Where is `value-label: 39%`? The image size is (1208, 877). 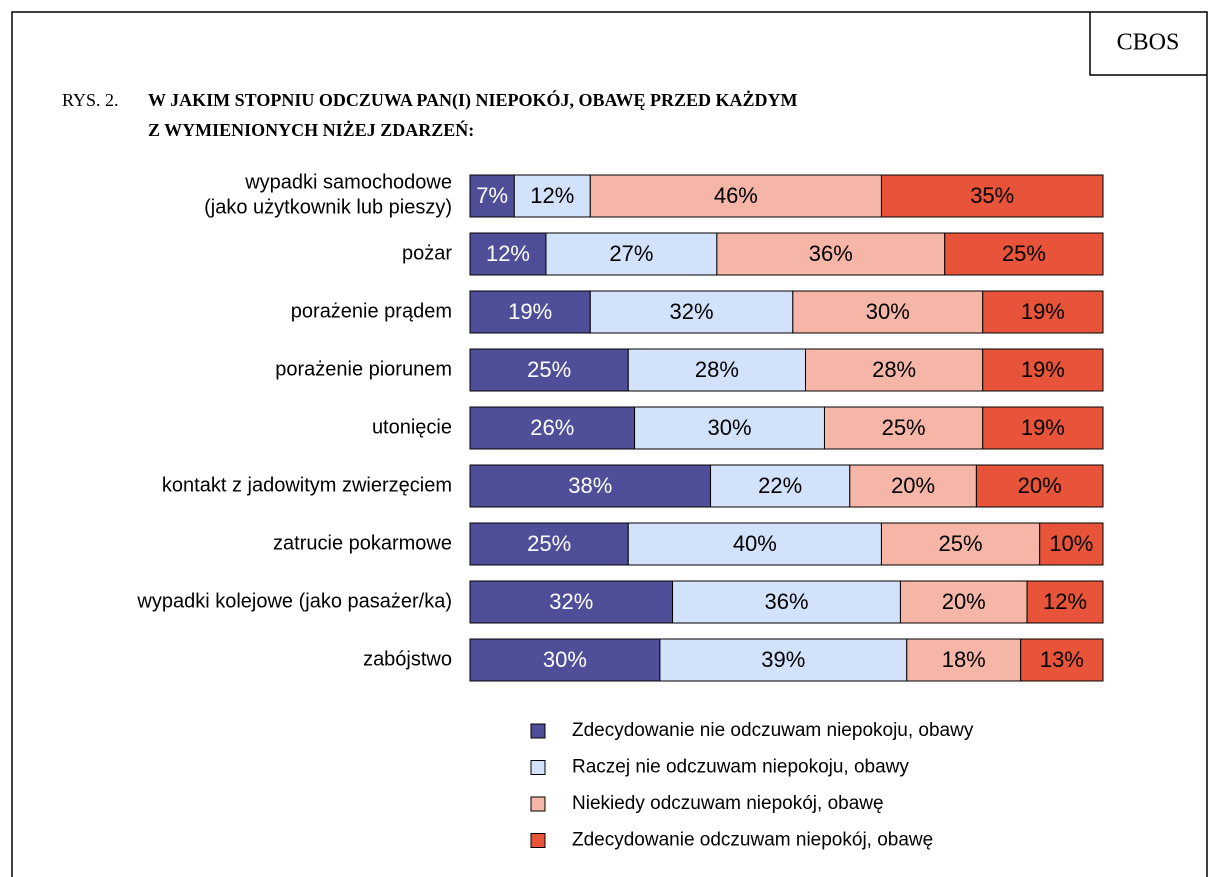 value-label: 39% is located at coordinates (783, 659).